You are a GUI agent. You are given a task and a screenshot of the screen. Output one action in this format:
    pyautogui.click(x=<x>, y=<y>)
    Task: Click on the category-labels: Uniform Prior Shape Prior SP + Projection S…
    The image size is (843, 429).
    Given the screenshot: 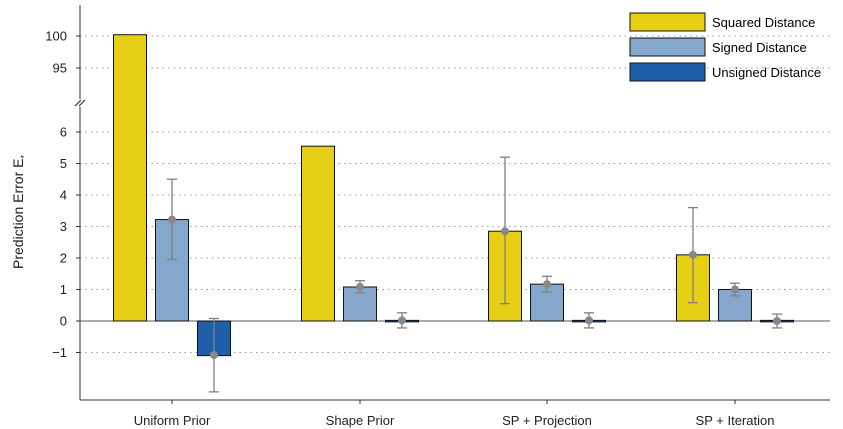 What is the action you would take?
    pyautogui.click(x=454, y=414)
    